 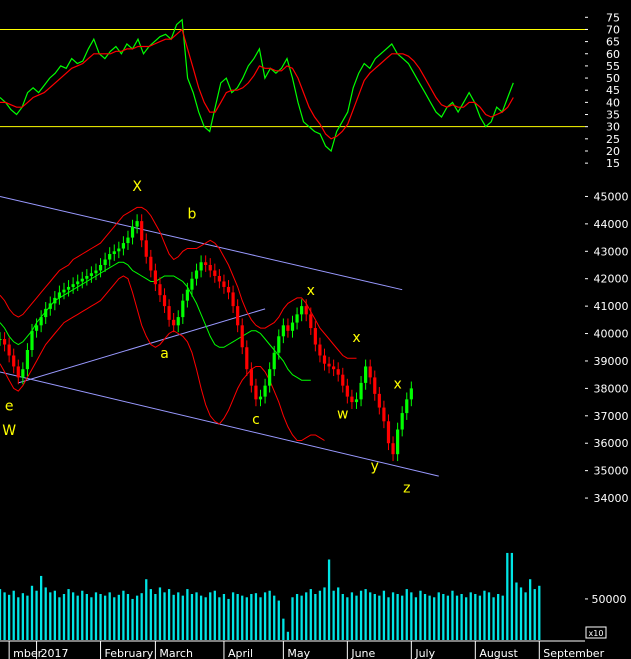 I want to click on oscillator-tick-label: 25, so click(x=613, y=139).